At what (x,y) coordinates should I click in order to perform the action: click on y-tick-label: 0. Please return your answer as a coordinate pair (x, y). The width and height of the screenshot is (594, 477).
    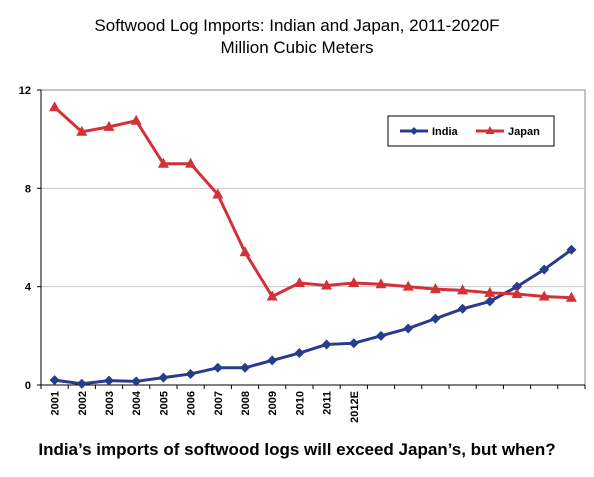
    Looking at the image, I should click on (28, 386).